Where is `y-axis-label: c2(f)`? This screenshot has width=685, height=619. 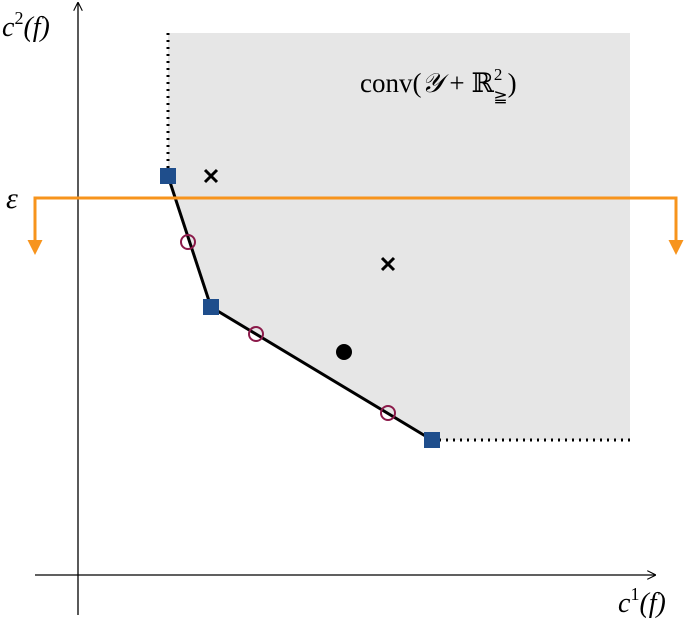 y-axis-label: c2(f) is located at coordinates (26, 25).